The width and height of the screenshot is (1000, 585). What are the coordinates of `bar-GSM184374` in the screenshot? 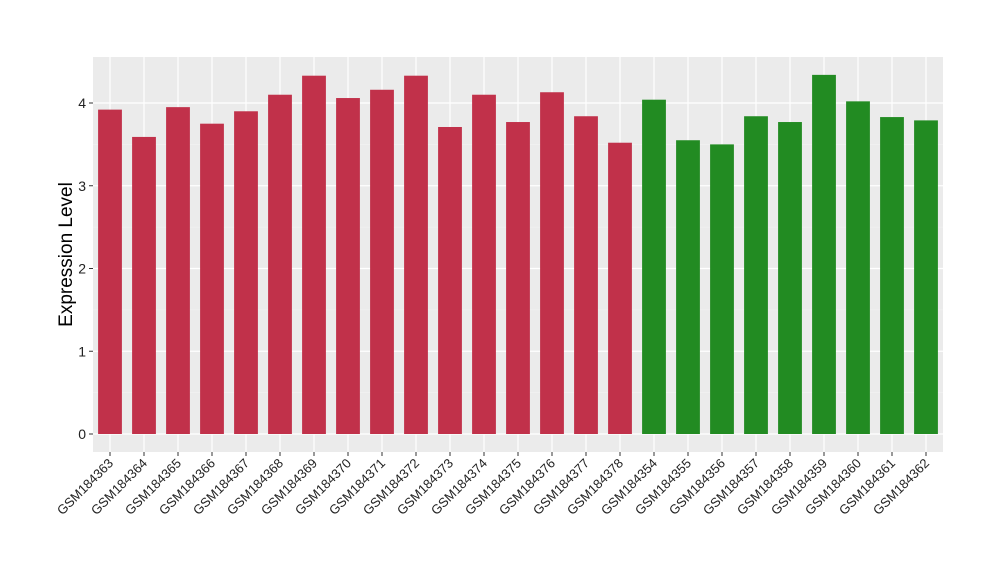 It's located at (484, 264).